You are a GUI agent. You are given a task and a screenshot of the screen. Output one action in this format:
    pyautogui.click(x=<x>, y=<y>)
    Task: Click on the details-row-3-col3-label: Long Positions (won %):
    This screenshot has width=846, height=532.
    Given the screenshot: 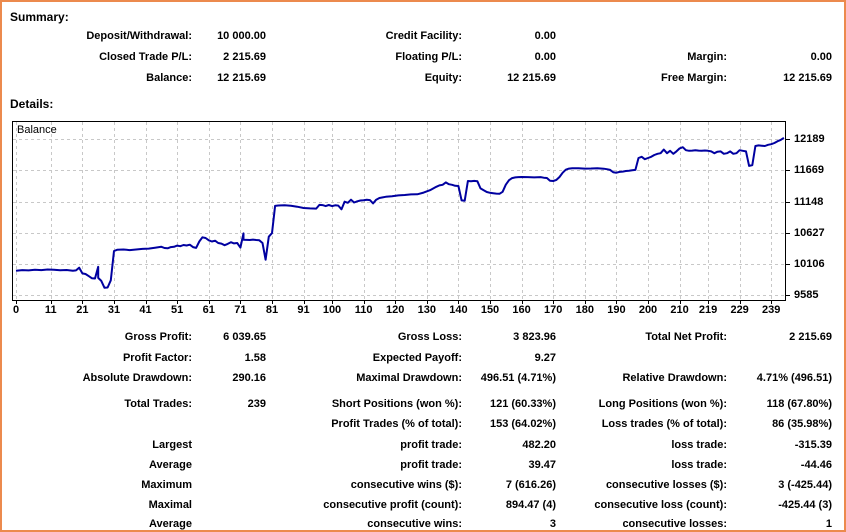 What is the action you would take?
    pyautogui.click(x=662, y=404)
    